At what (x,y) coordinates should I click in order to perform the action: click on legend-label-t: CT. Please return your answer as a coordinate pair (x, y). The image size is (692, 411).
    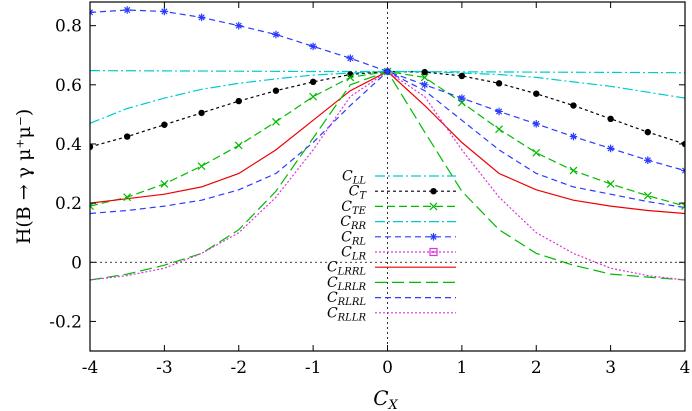
    Looking at the image, I should click on (358, 193).